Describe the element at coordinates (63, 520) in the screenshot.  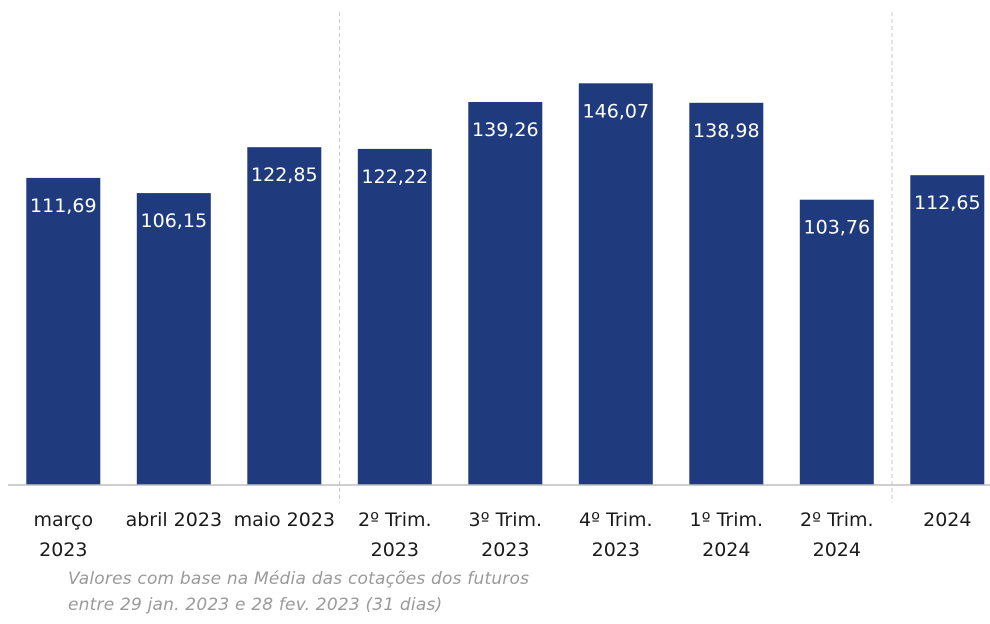
I see `category-label-0-line-0: março` at that location.